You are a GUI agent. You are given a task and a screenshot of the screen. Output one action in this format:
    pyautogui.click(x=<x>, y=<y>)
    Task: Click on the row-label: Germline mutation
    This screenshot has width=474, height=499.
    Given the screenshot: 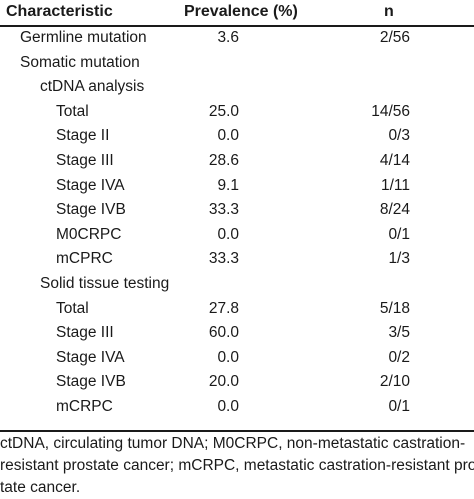 What is the action you would take?
    pyautogui.click(x=83, y=37)
    